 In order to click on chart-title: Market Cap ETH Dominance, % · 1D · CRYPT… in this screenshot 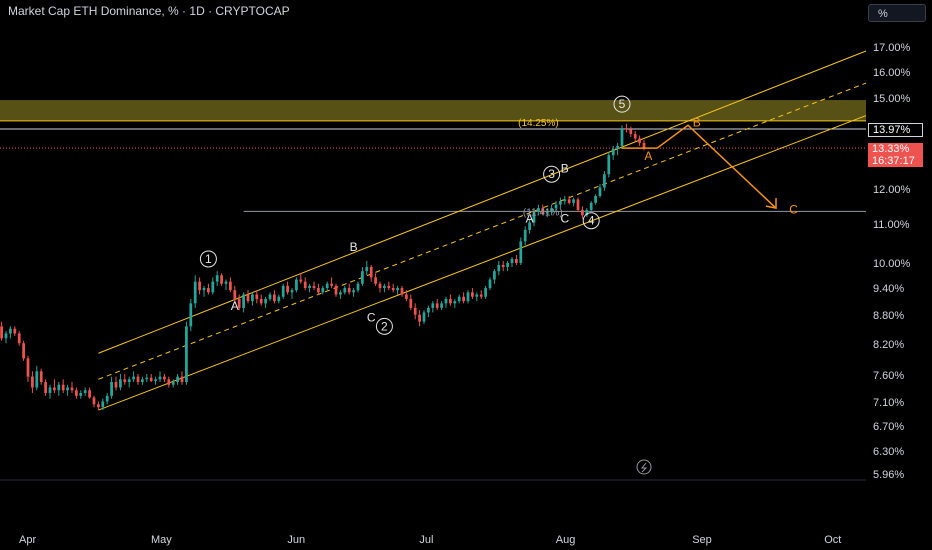, I will do `click(149, 11)`.